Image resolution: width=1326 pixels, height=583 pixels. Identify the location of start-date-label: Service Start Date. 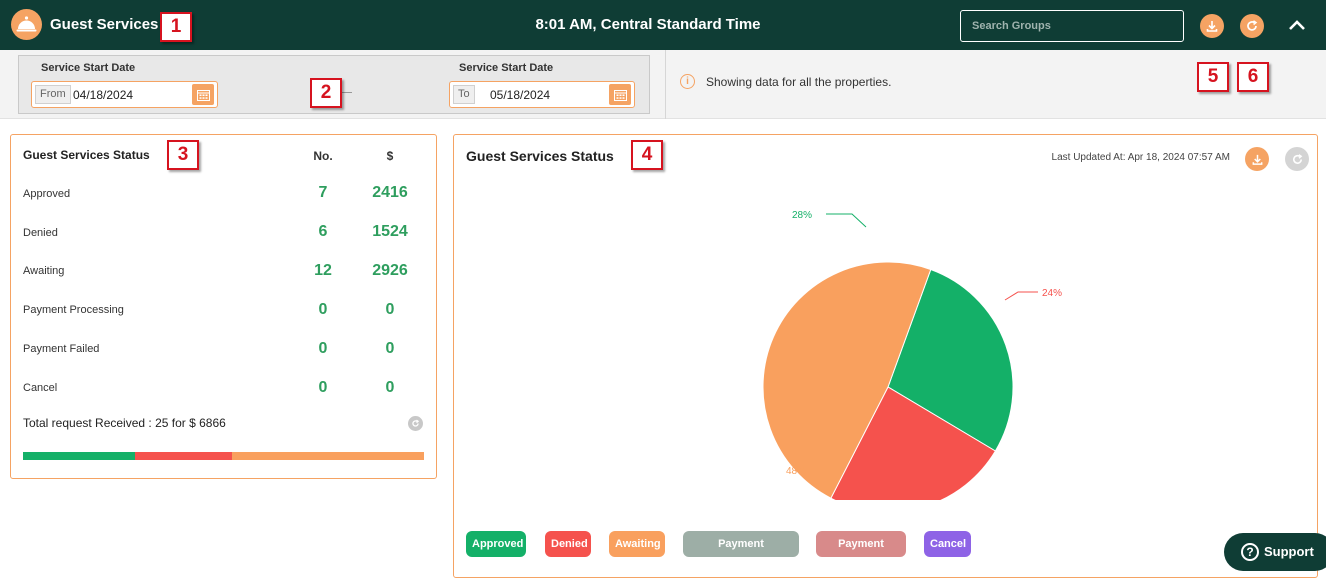
(88, 68).